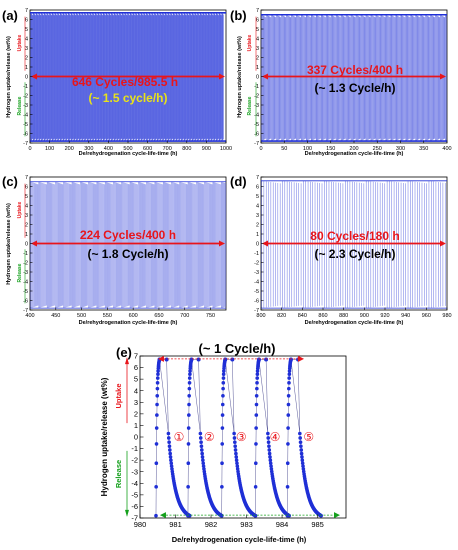  What do you see at coordinates (134, 506) in the screenshot?
I see `panel-e-ytick-label: -6` at bounding box center [134, 506].